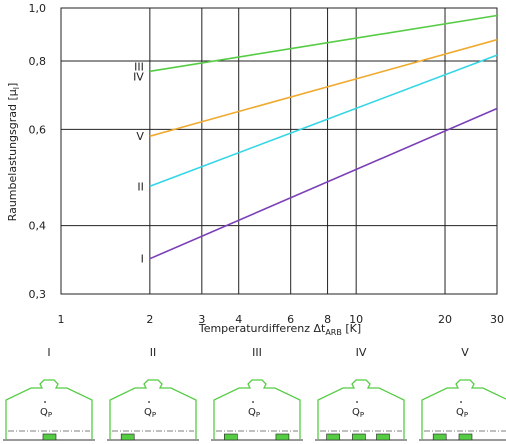 This screenshot has height=444, width=506. Describe the element at coordinates (38, 8) in the screenshot. I see `y-tick-label: 1,0` at that location.